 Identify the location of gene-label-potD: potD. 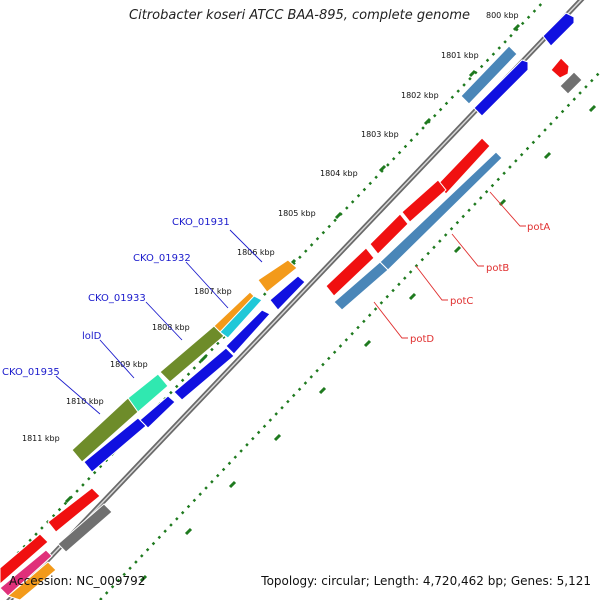
(422, 339).